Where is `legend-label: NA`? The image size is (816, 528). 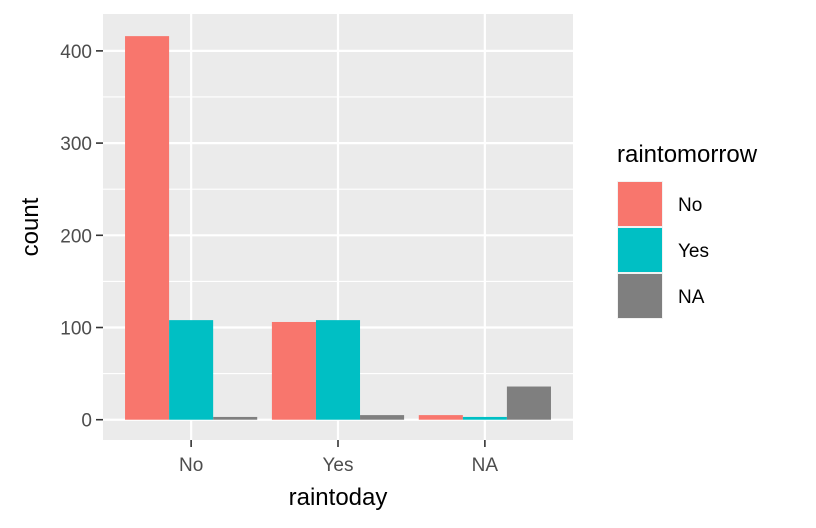
legend-label: NA is located at coordinates (691, 297).